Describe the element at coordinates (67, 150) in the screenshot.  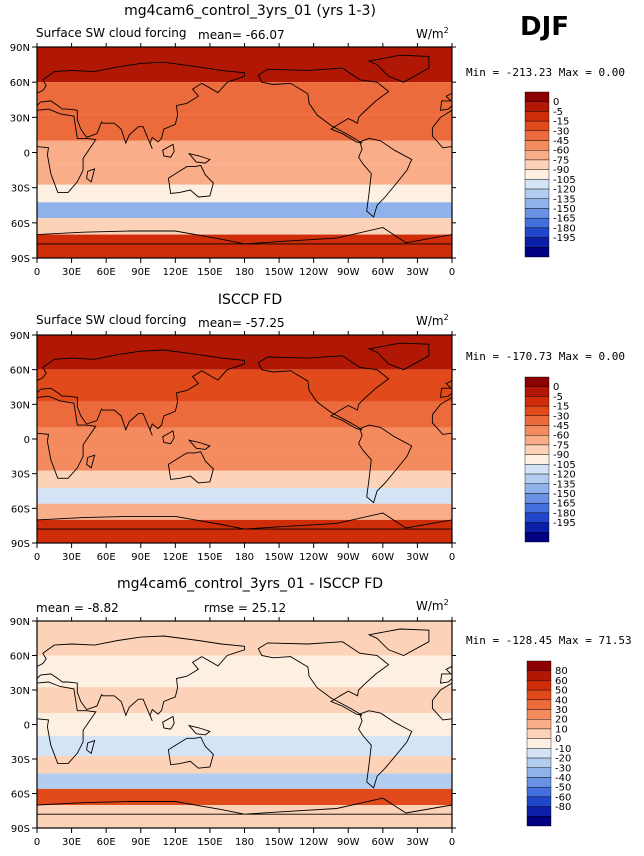
I see `panel-1-coast-africa` at that location.